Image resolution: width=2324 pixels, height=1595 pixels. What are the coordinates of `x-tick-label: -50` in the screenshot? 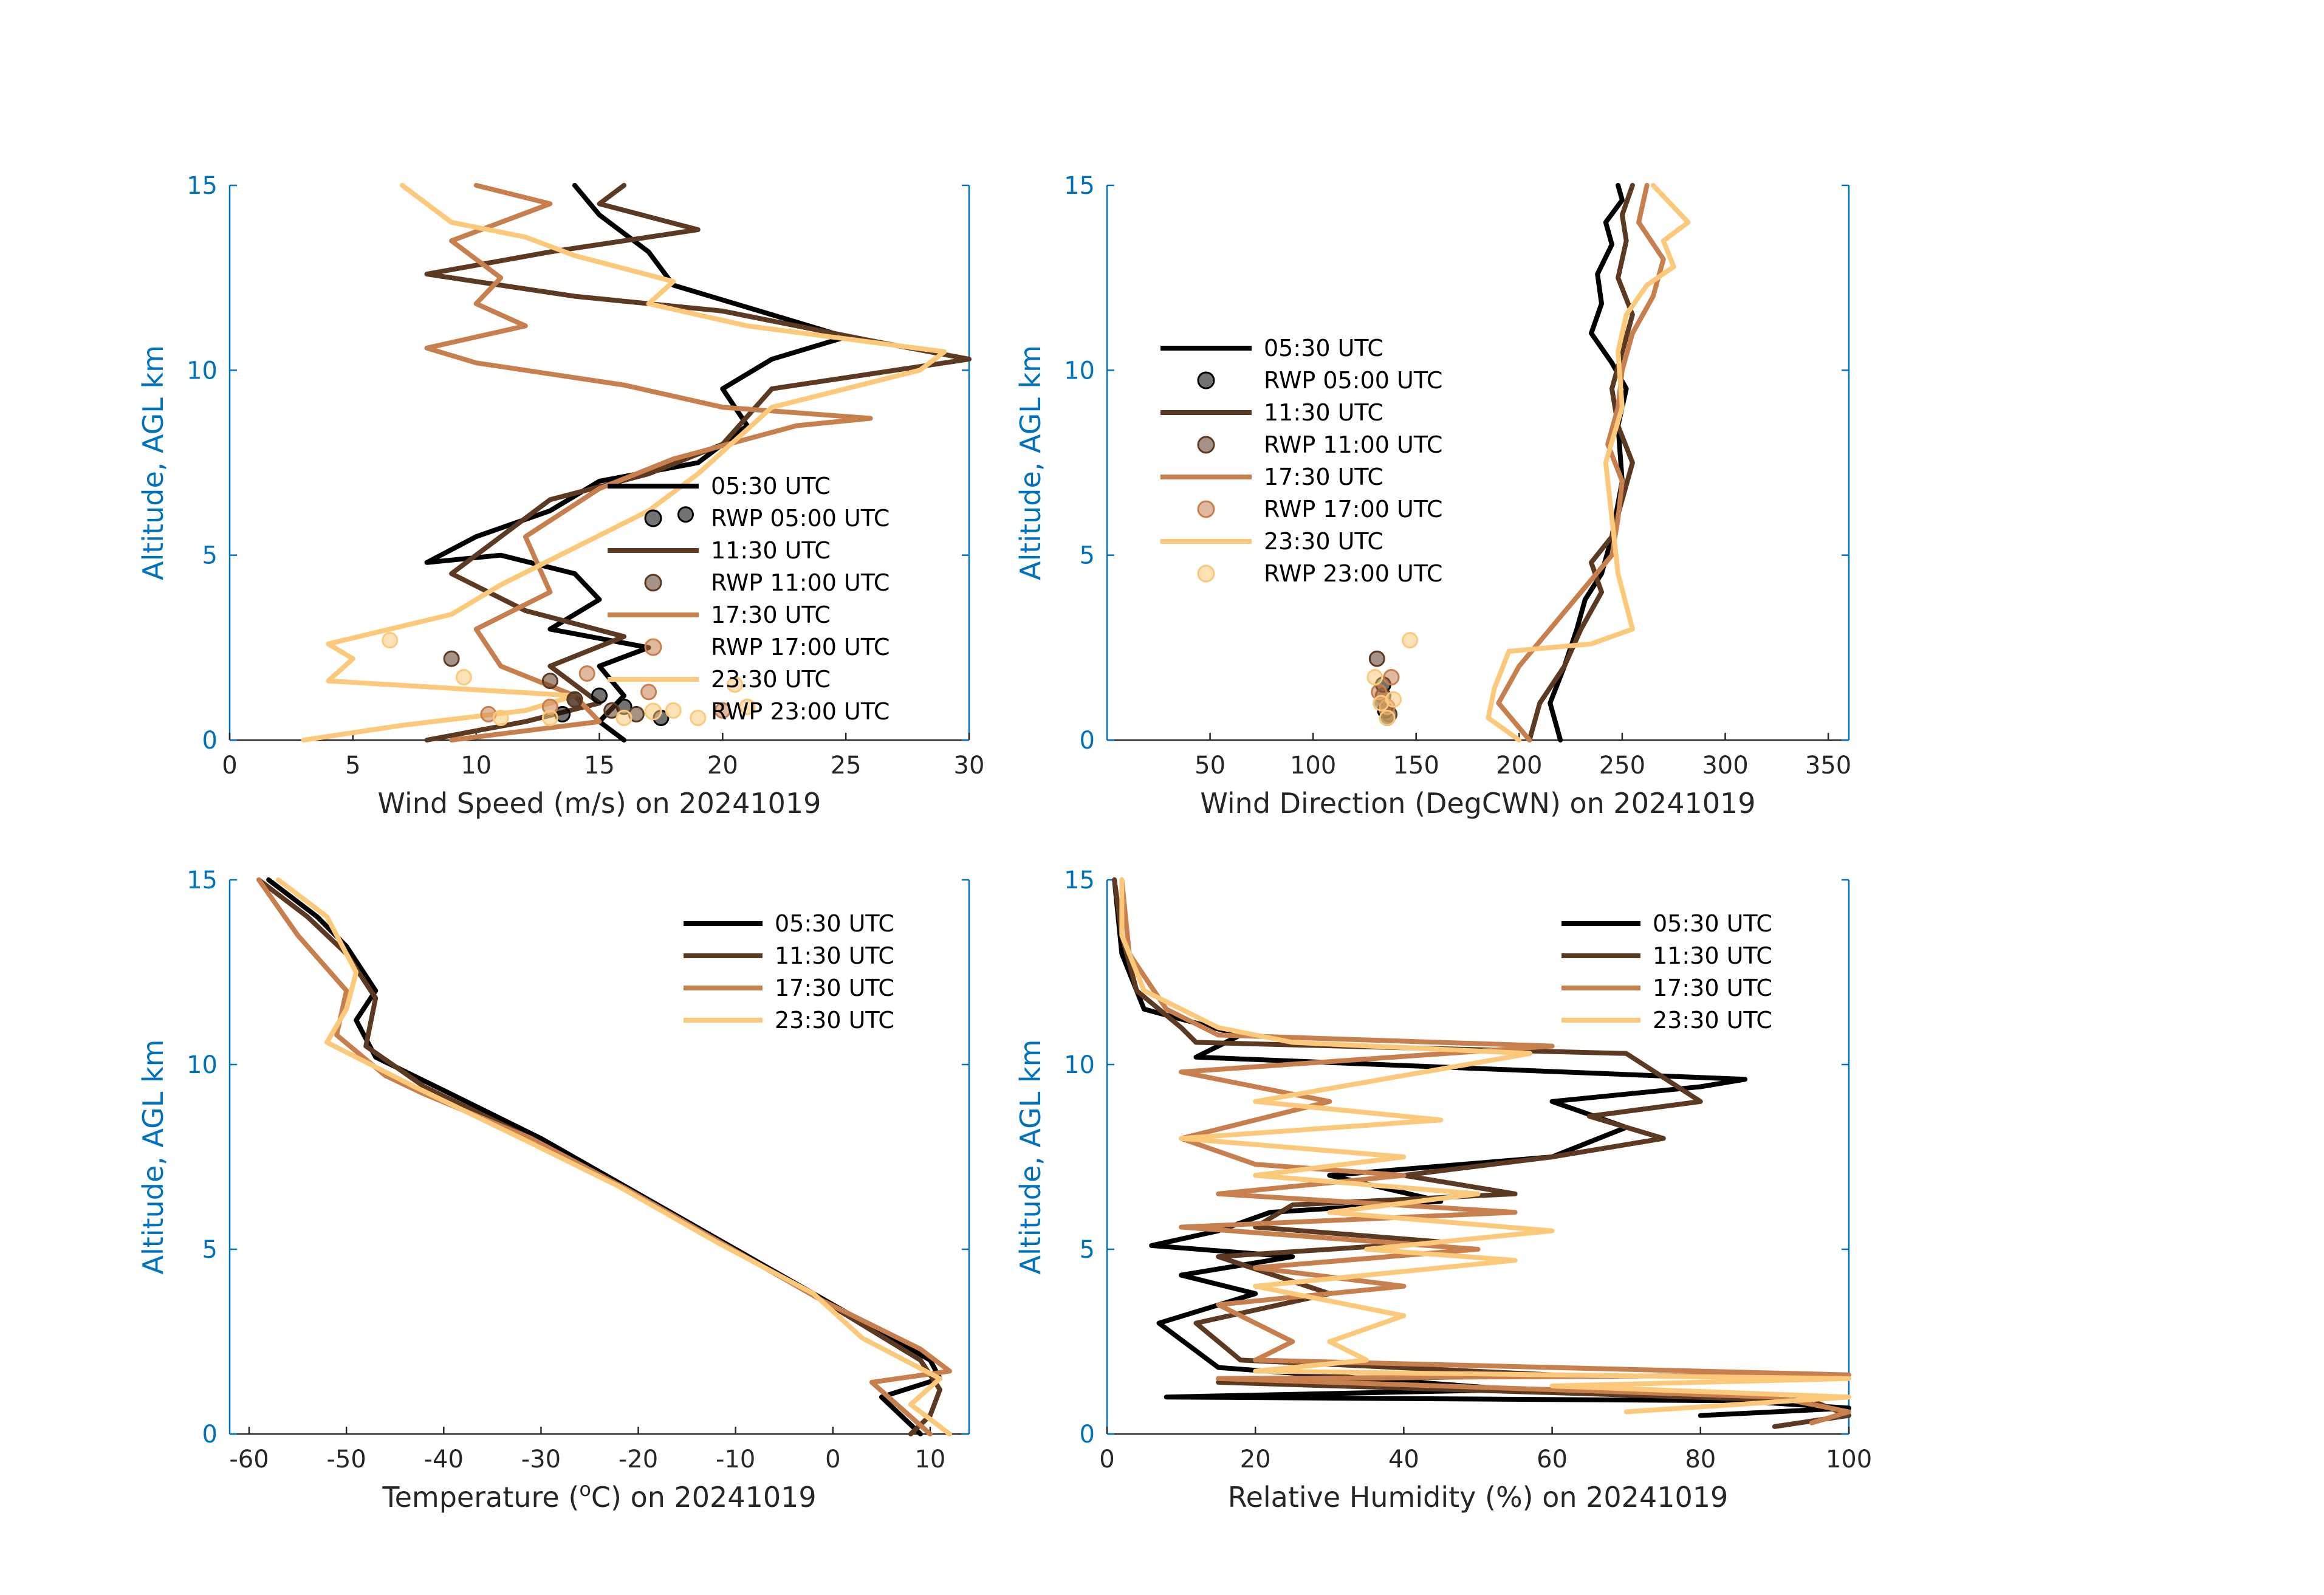 It's located at (346, 1459).